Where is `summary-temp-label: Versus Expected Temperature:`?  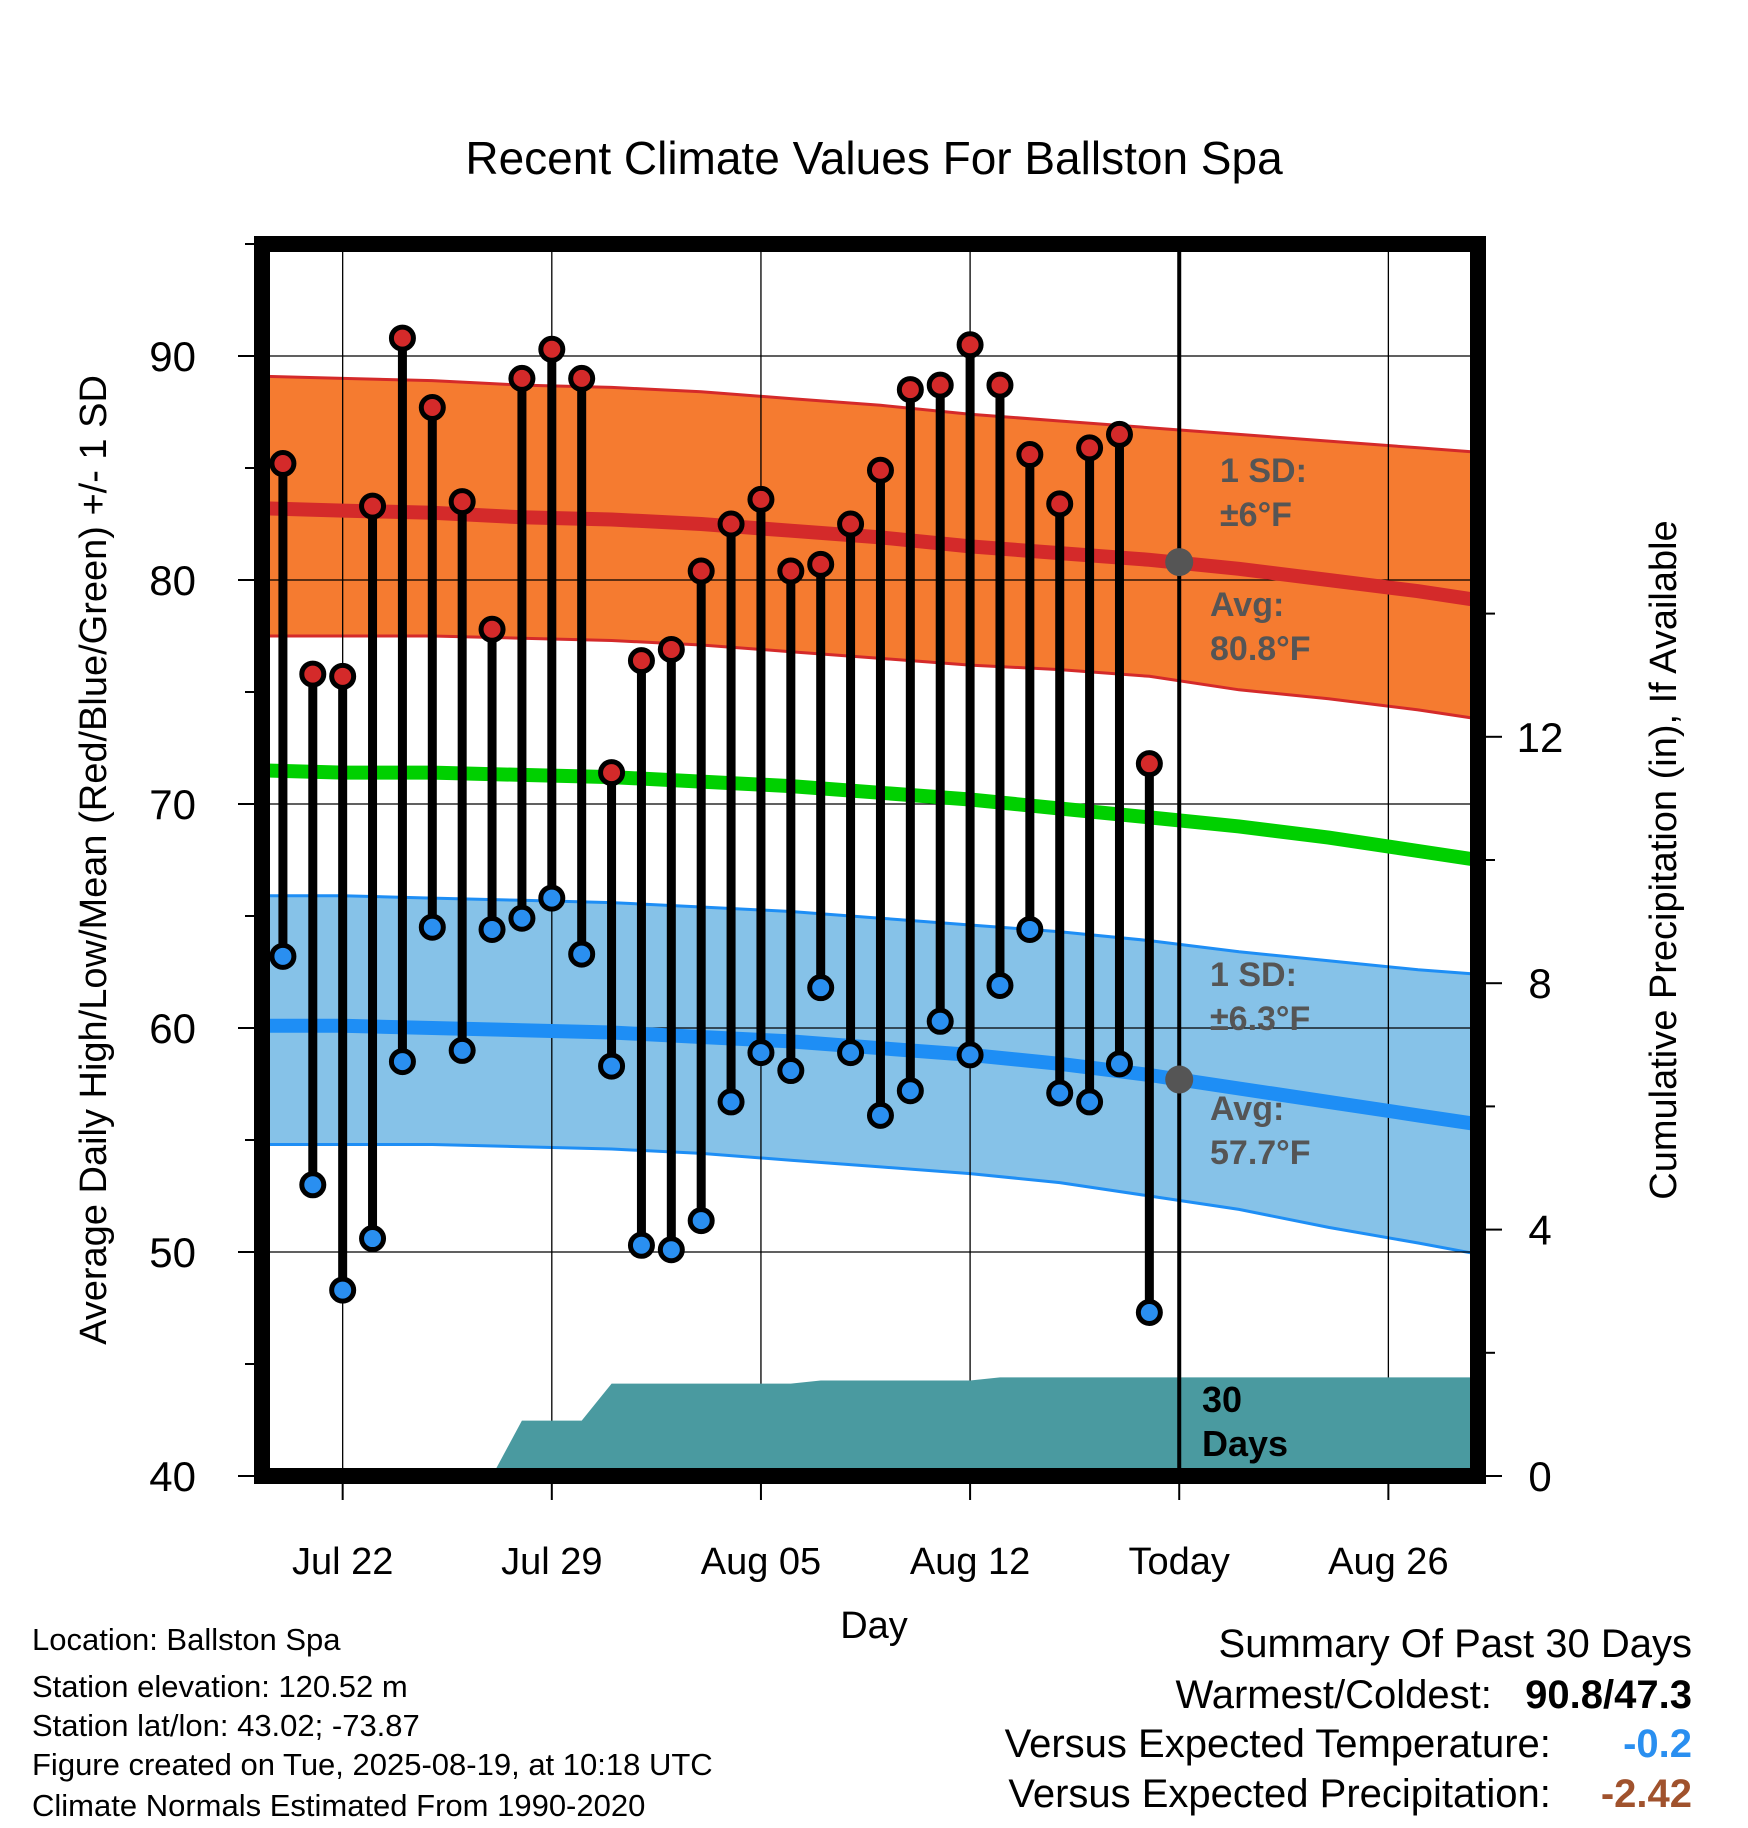 summary-temp-label: Versus Expected Temperature: is located at coordinates (1277, 1744).